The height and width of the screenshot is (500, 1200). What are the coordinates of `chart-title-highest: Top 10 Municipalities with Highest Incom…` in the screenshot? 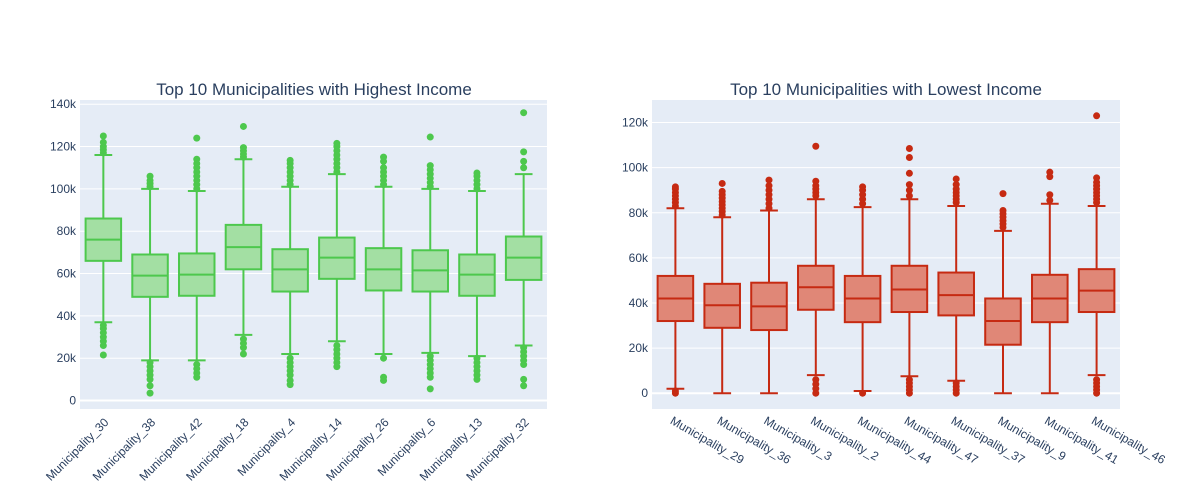 It's located at (314, 89).